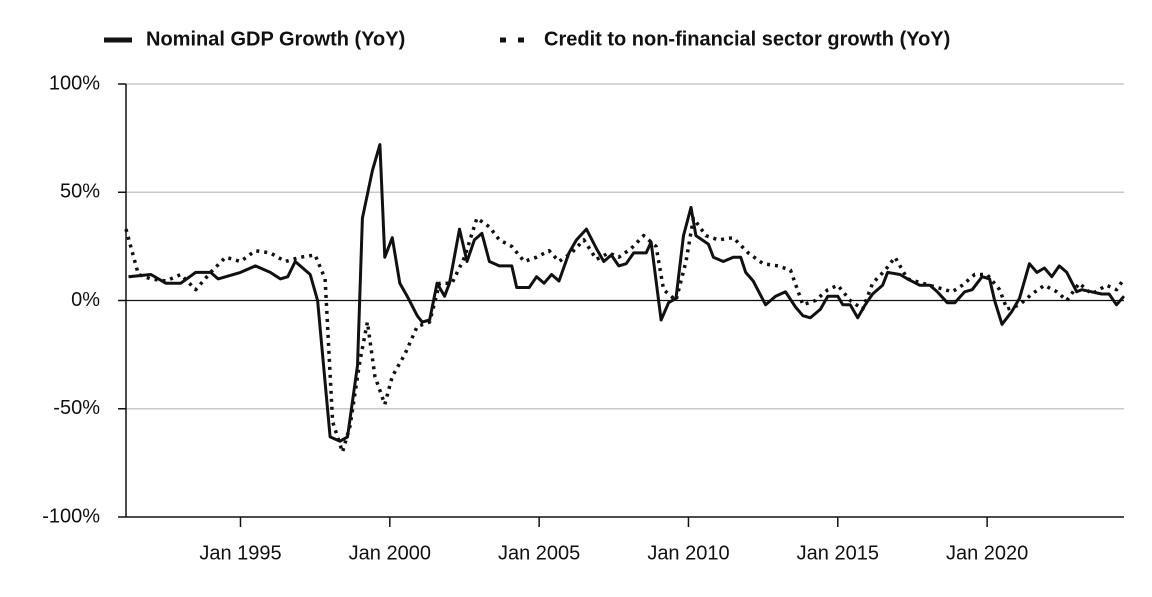  Describe the element at coordinates (76, 408) in the screenshot. I see `y-tick-label: -50%` at that location.